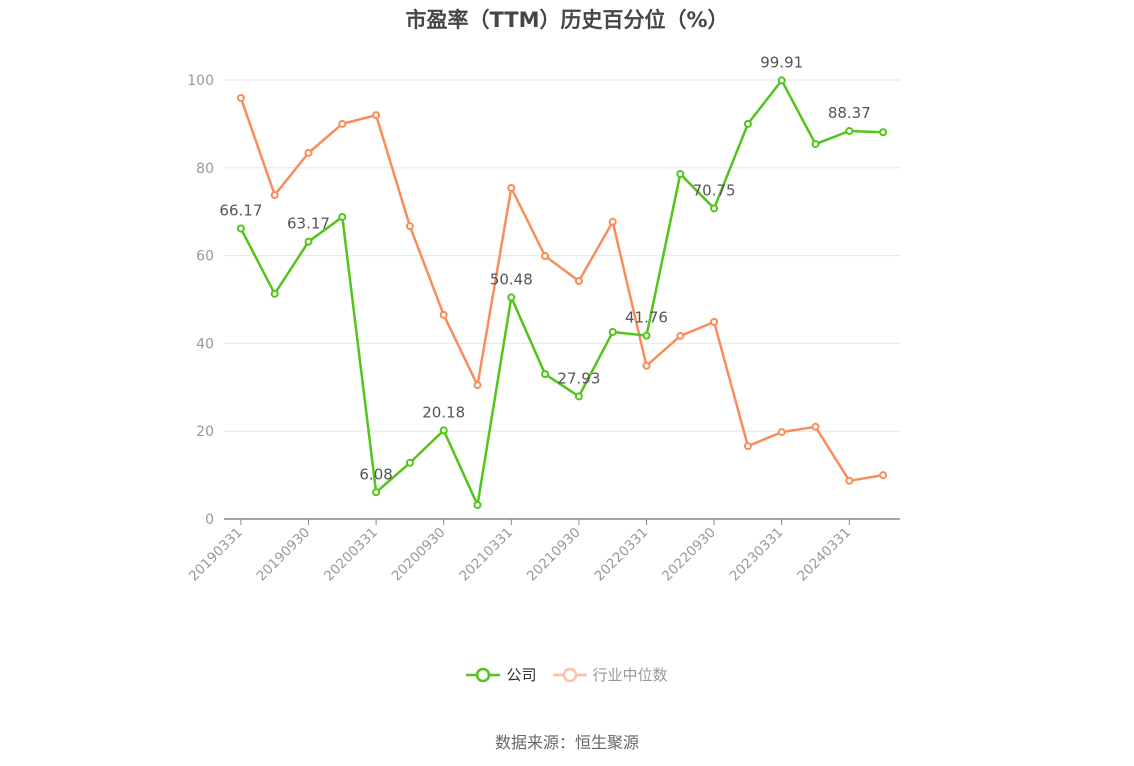  Describe the element at coordinates (646, 318) in the screenshot. I see `data-label: 41.76` at that location.